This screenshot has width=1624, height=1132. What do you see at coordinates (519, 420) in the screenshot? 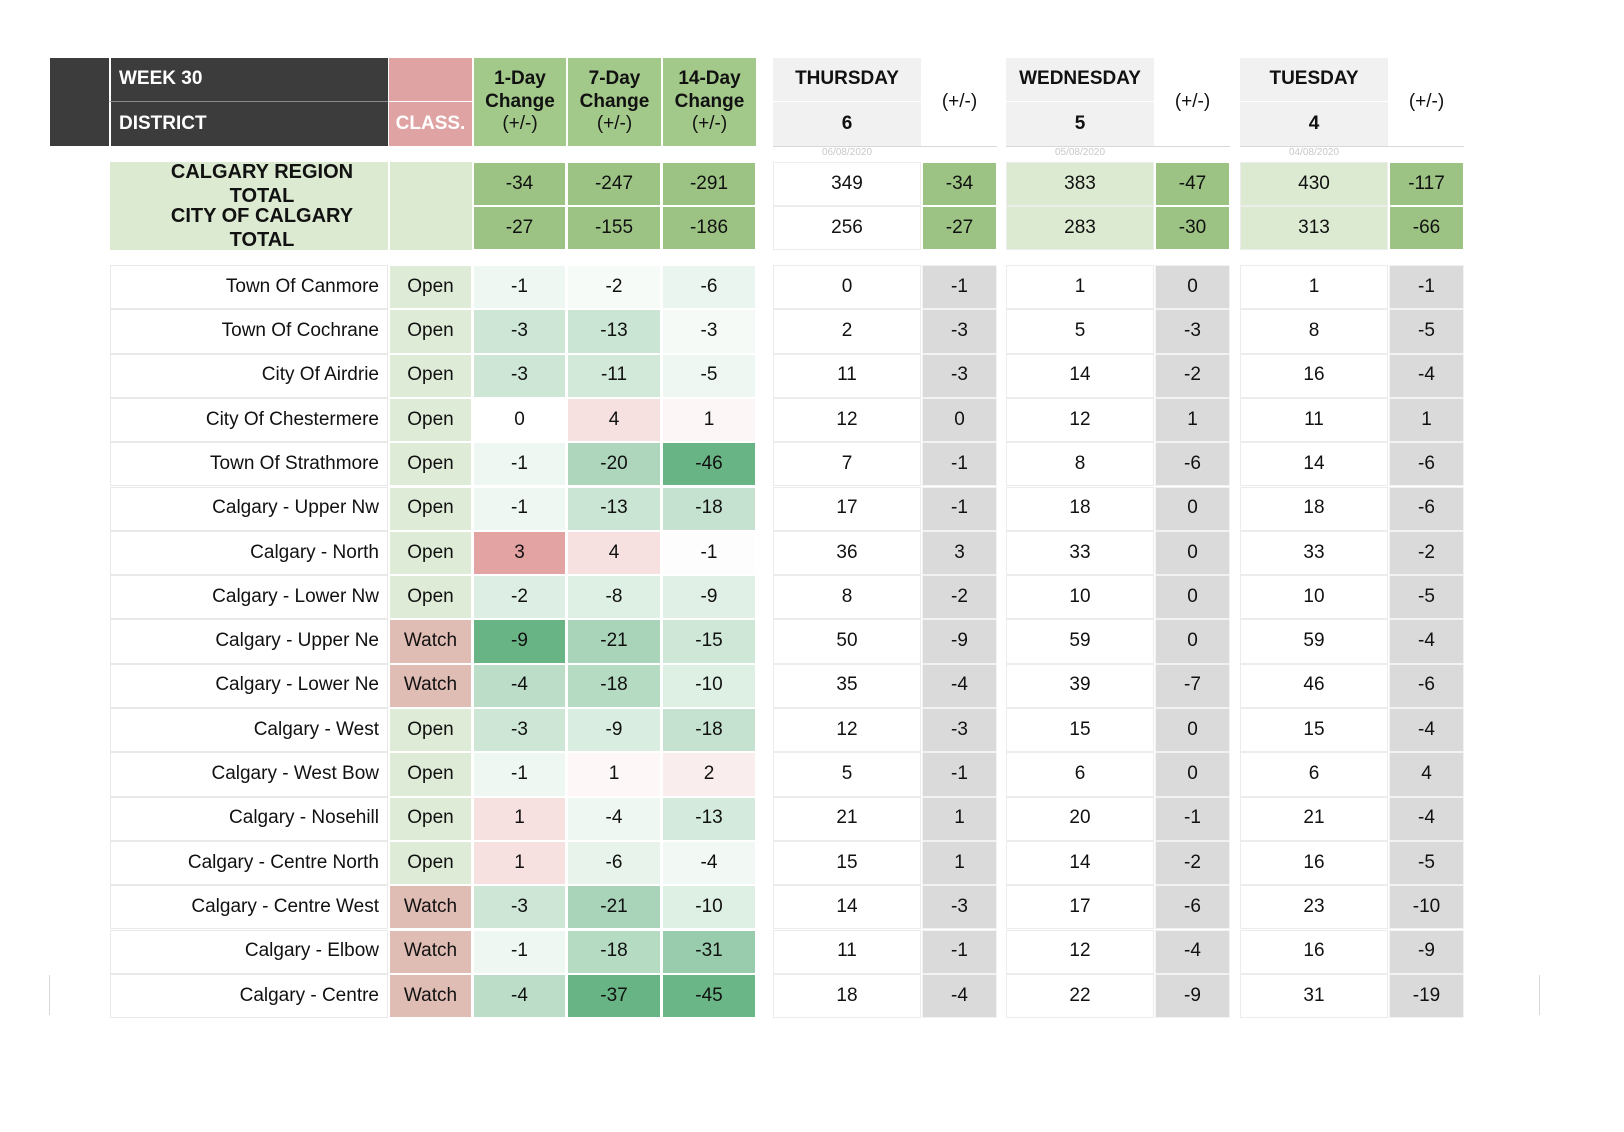
I see `change-1d: 0` at bounding box center [519, 420].